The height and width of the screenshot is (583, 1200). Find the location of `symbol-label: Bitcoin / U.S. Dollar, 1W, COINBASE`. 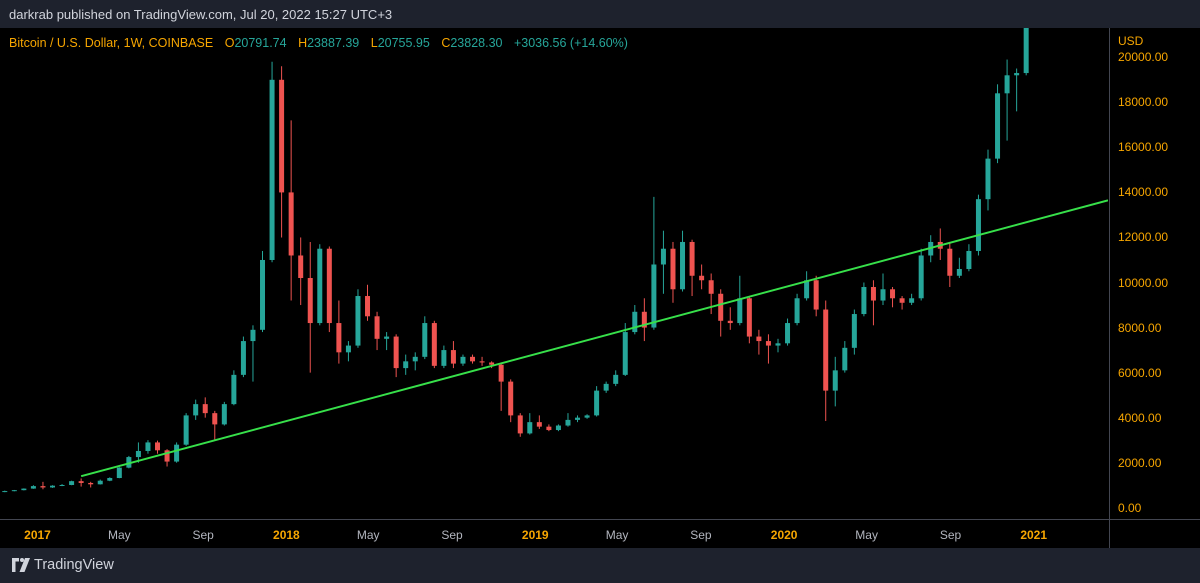

symbol-label: Bitcoin / U.S. Dollar, 1W, COINBASE is located at coordinates (111, 43).